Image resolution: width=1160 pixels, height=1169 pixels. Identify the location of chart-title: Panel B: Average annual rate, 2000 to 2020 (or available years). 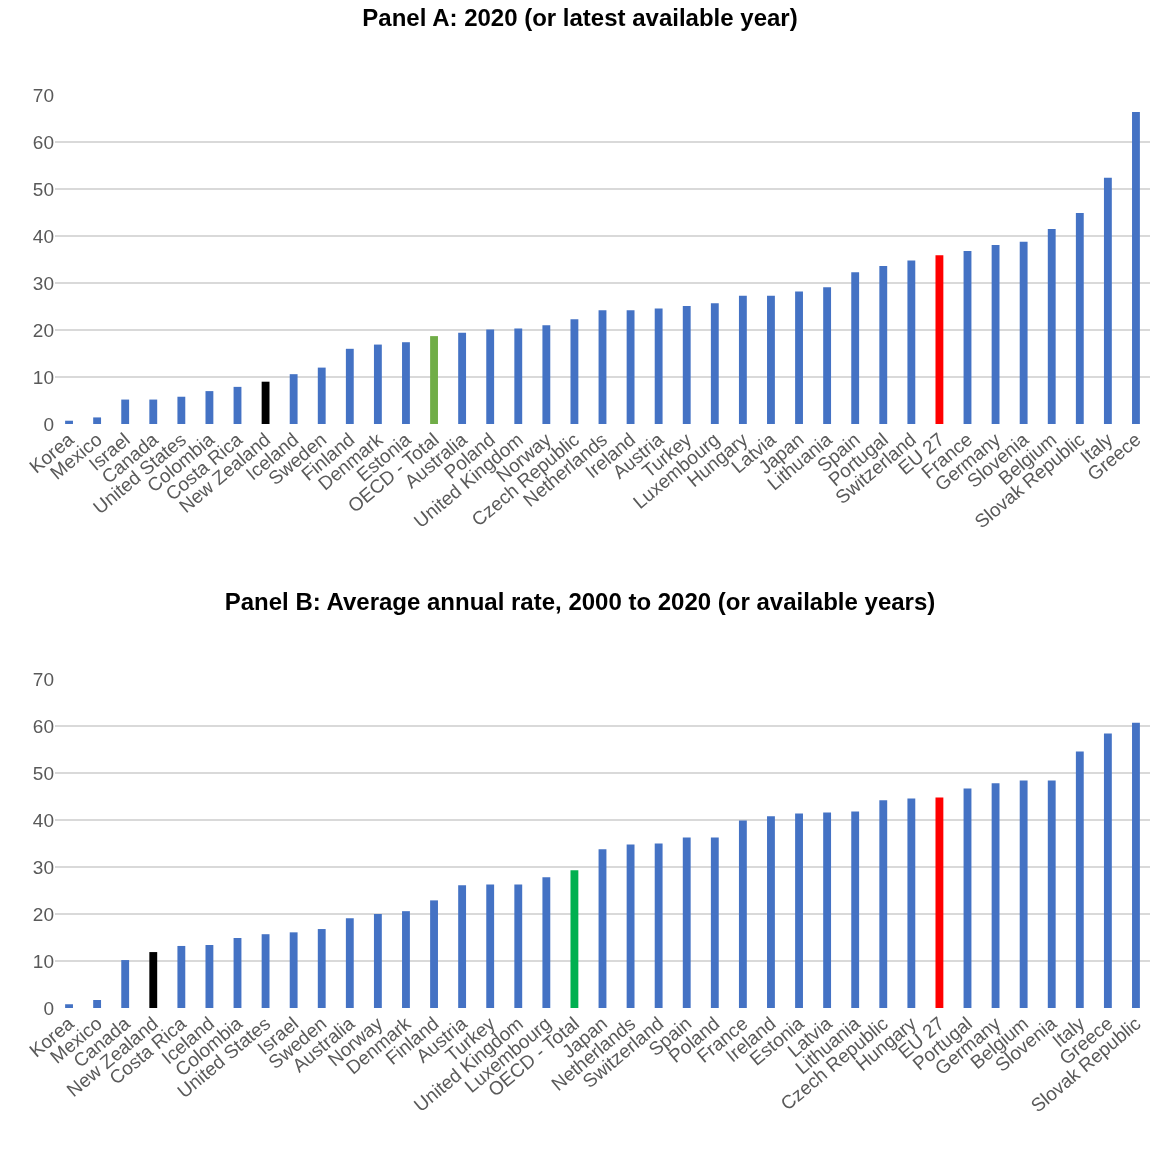
(580, 601).